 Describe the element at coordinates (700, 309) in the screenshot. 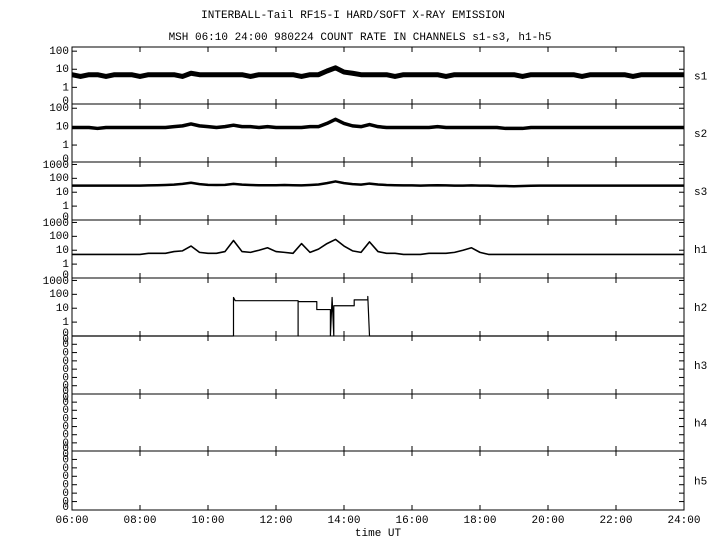

I see `panel-label: h2` at that location.